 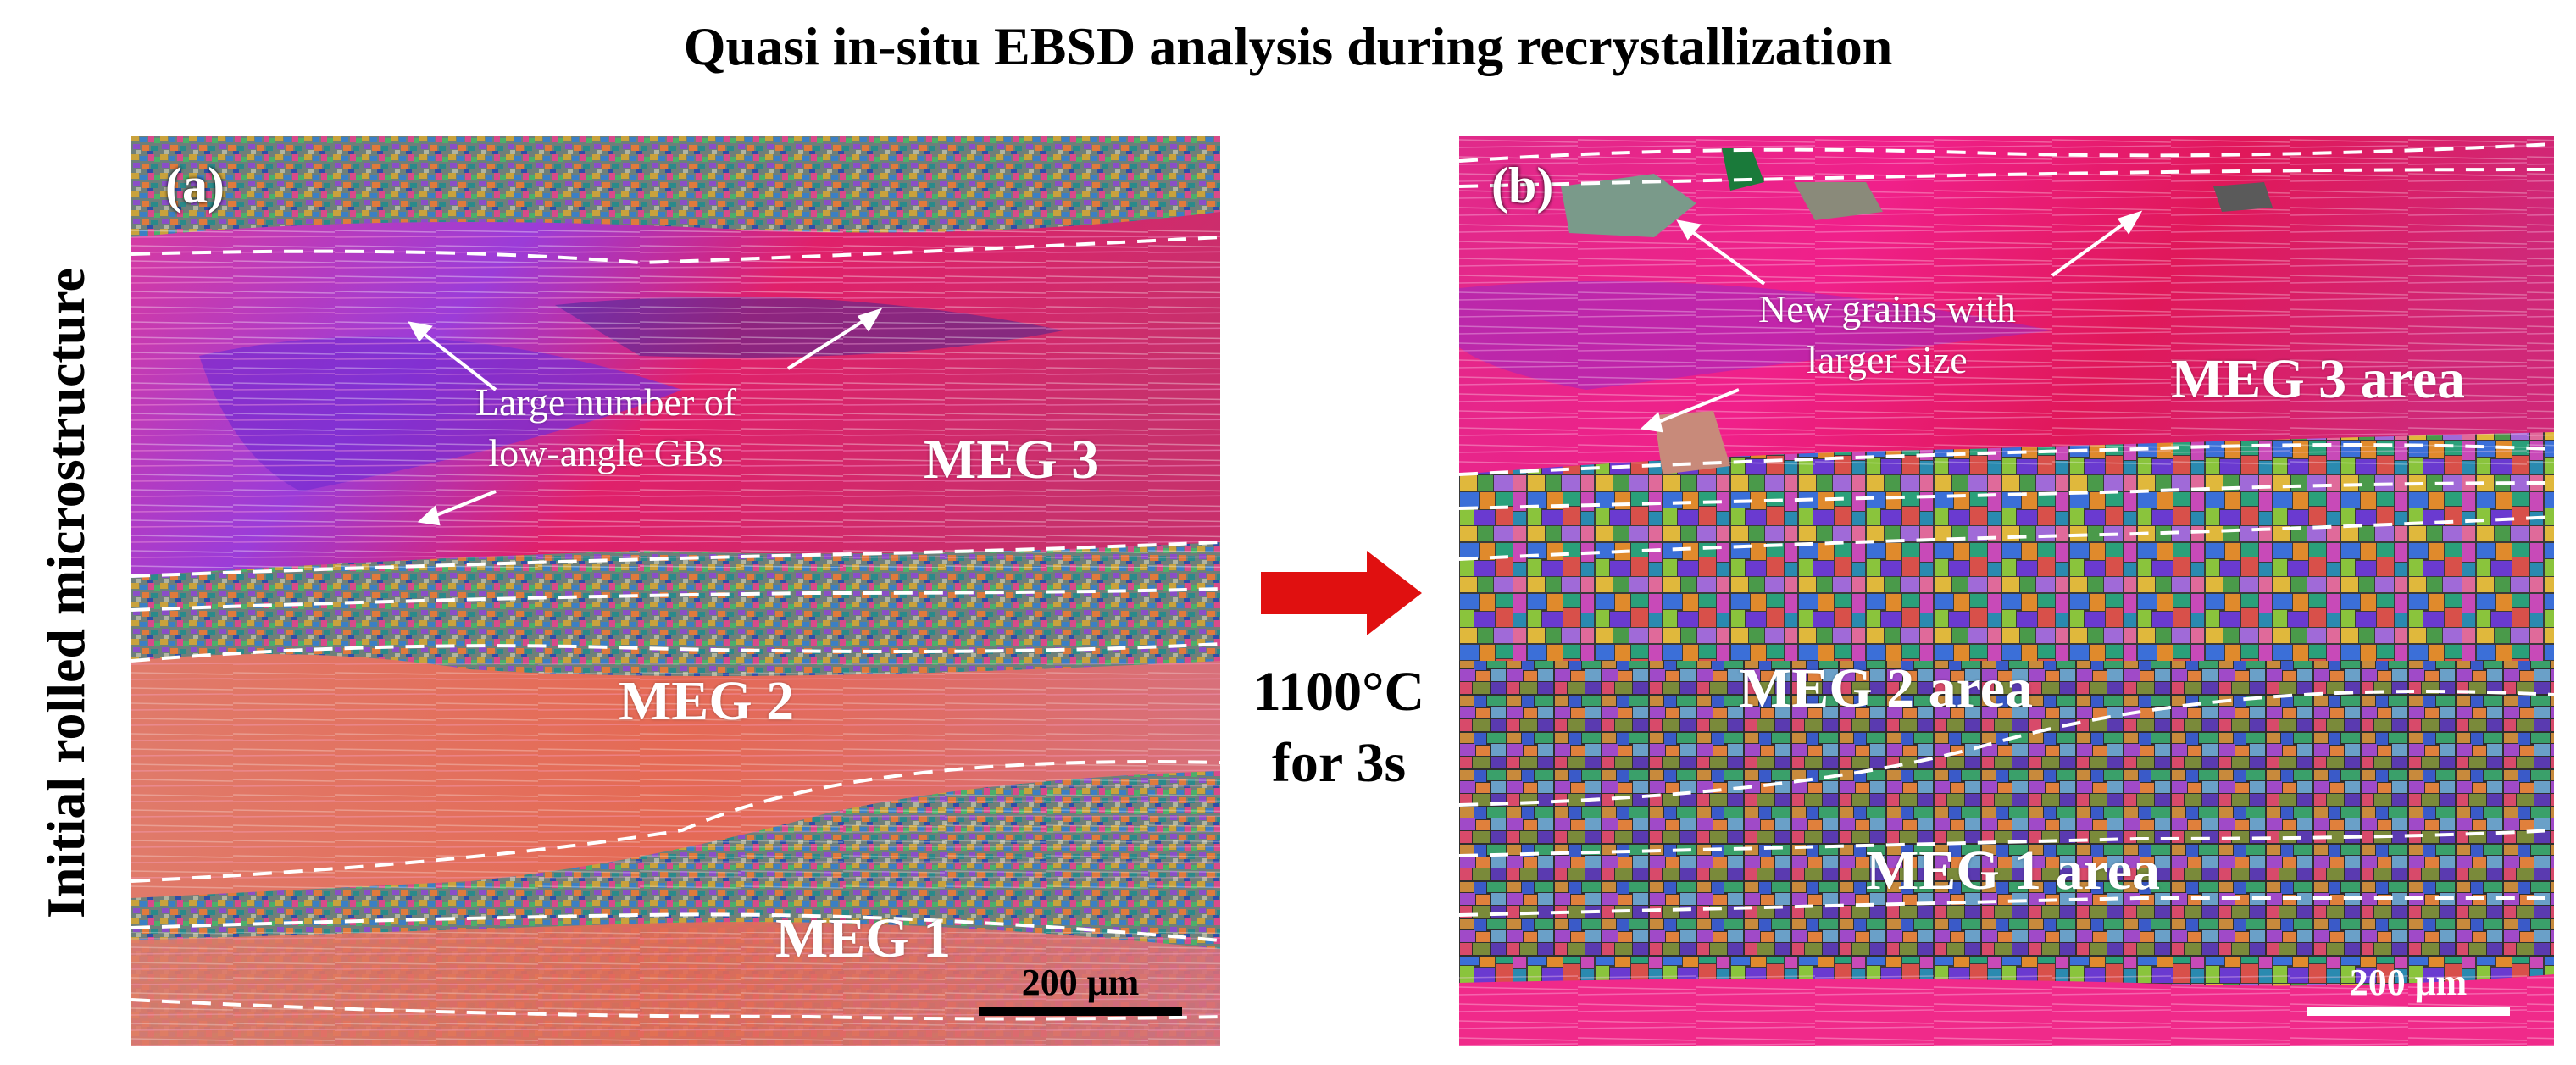 I want to click on transition-arrow, so click(x=1341, y=593).